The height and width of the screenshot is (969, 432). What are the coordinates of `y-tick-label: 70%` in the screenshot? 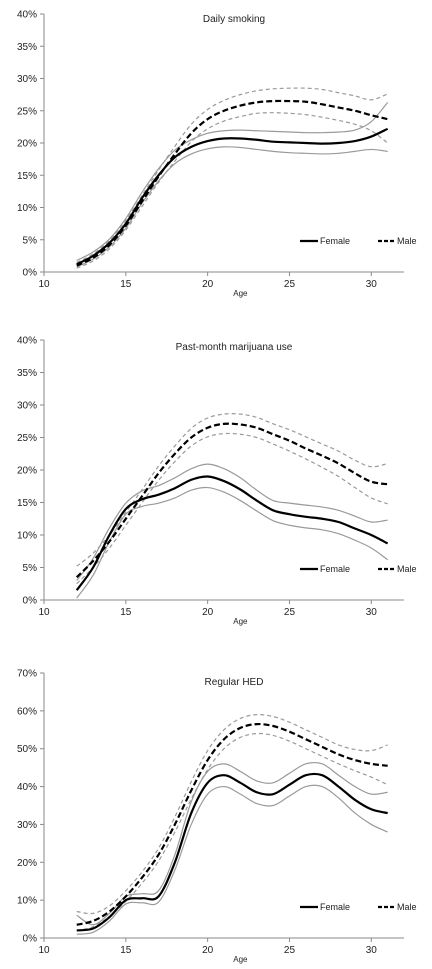 It's located at (27, 674).